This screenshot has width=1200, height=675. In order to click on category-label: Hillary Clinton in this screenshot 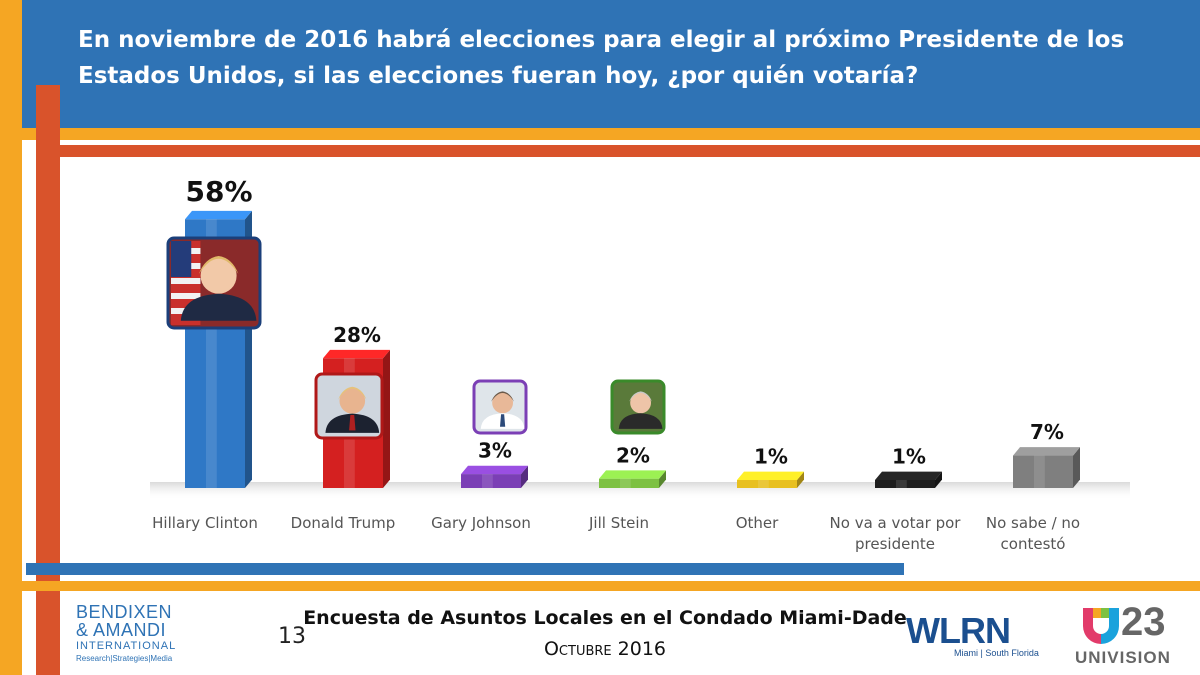, I will do `click(205, 523)`.